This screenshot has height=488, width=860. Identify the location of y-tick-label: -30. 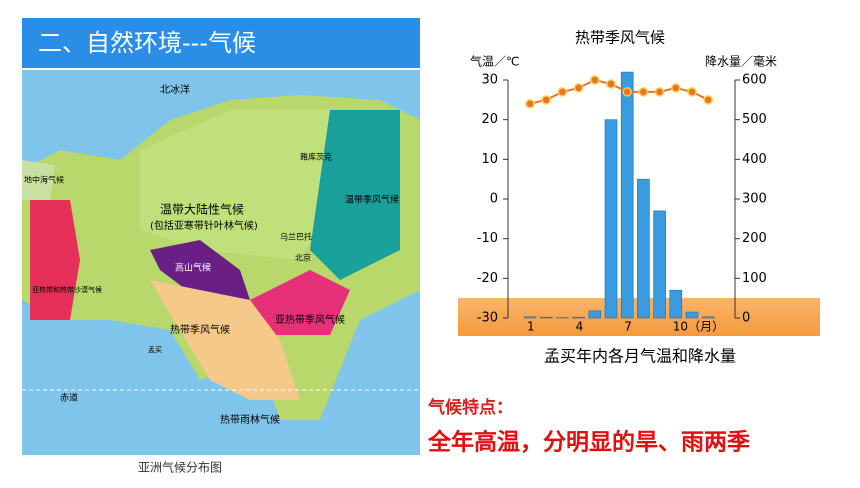
(487, 318).